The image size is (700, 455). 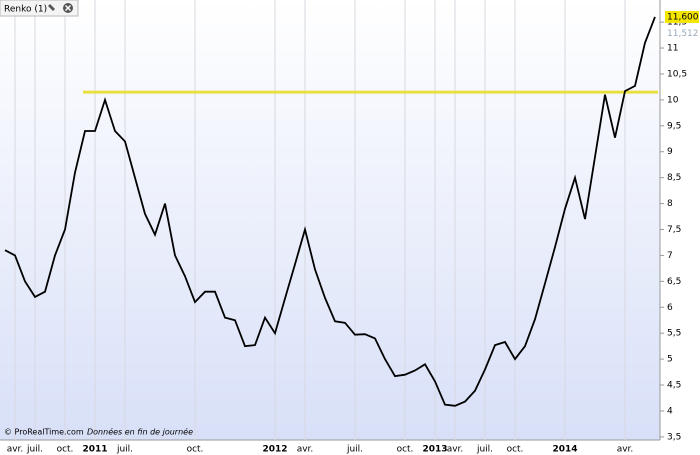 What do you see at coordinates (434, 450) in the screenshot?
I see `x-tick-label: 2013` at bounding box center [434, 450].